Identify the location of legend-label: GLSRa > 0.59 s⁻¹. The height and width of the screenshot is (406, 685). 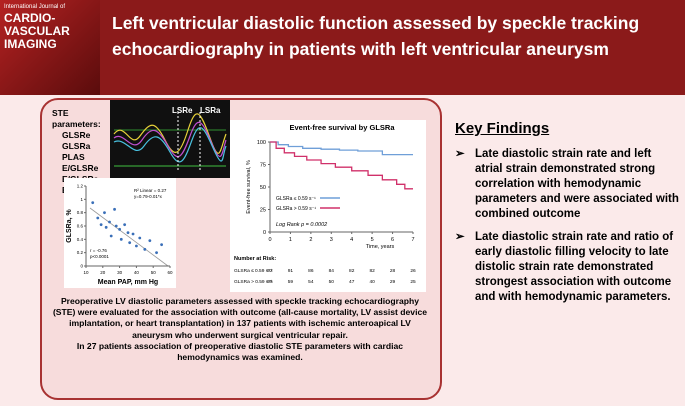
(296, 209).